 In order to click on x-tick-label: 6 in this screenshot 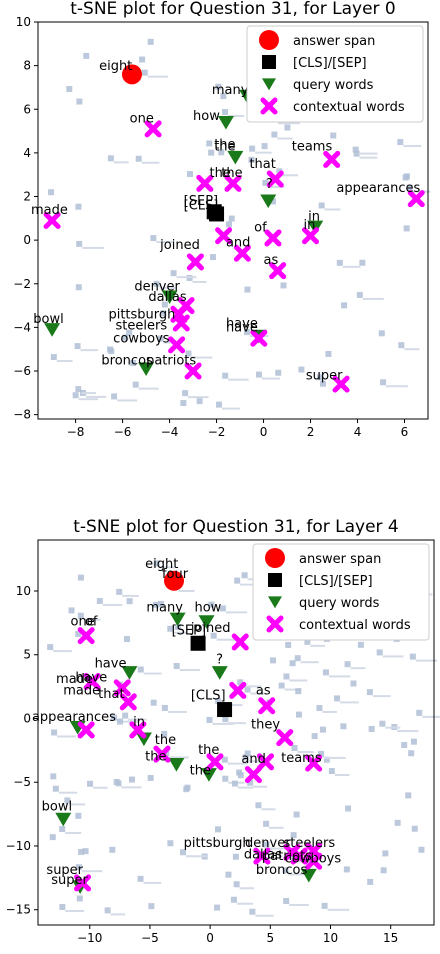, I will do `click(405, 432)`.